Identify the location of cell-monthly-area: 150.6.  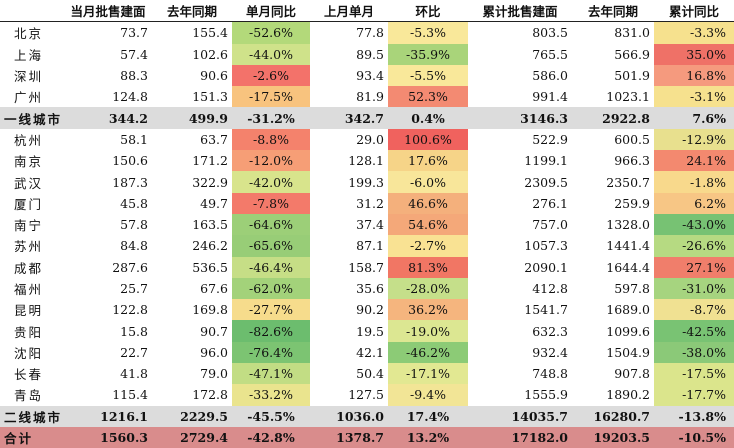
(130, 161).